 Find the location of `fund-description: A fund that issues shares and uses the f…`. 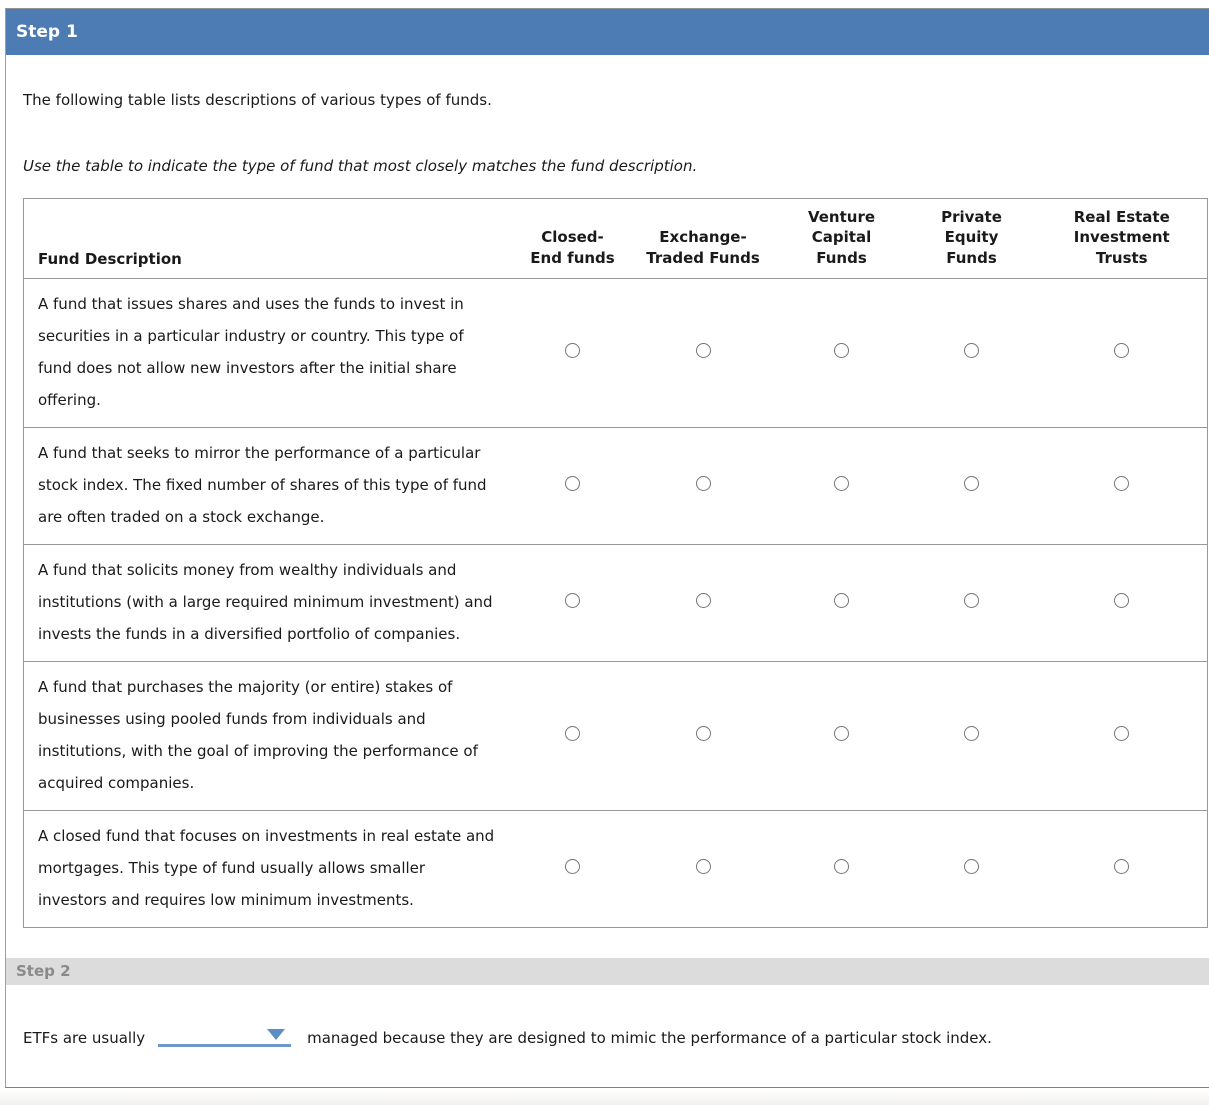

fund-description: A fund that issues shares and uses the f… is located at coordinates (269, 352).